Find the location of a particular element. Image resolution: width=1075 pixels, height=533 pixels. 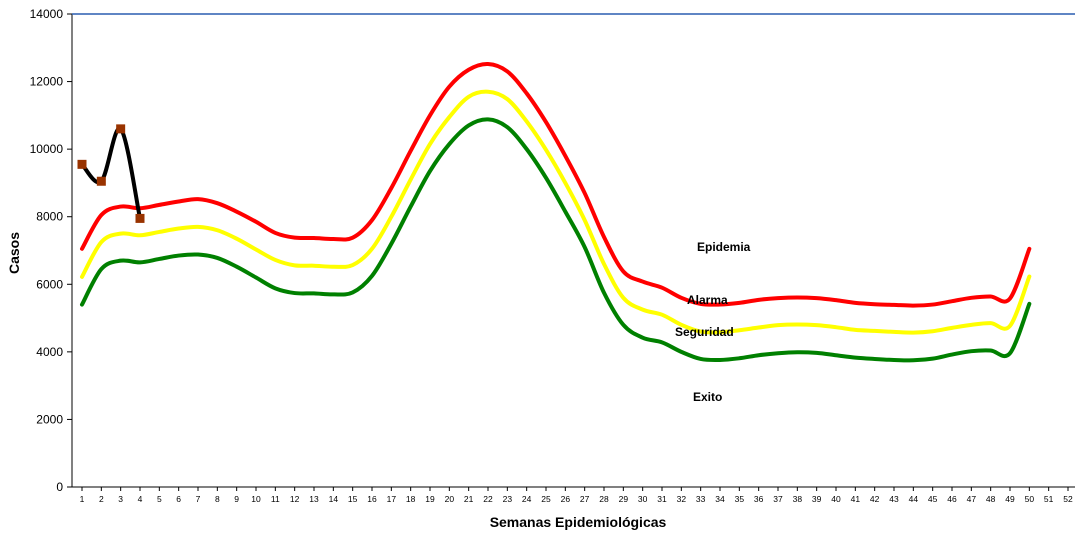

x-tick-label: 12 is located at coordinates (295, 499).